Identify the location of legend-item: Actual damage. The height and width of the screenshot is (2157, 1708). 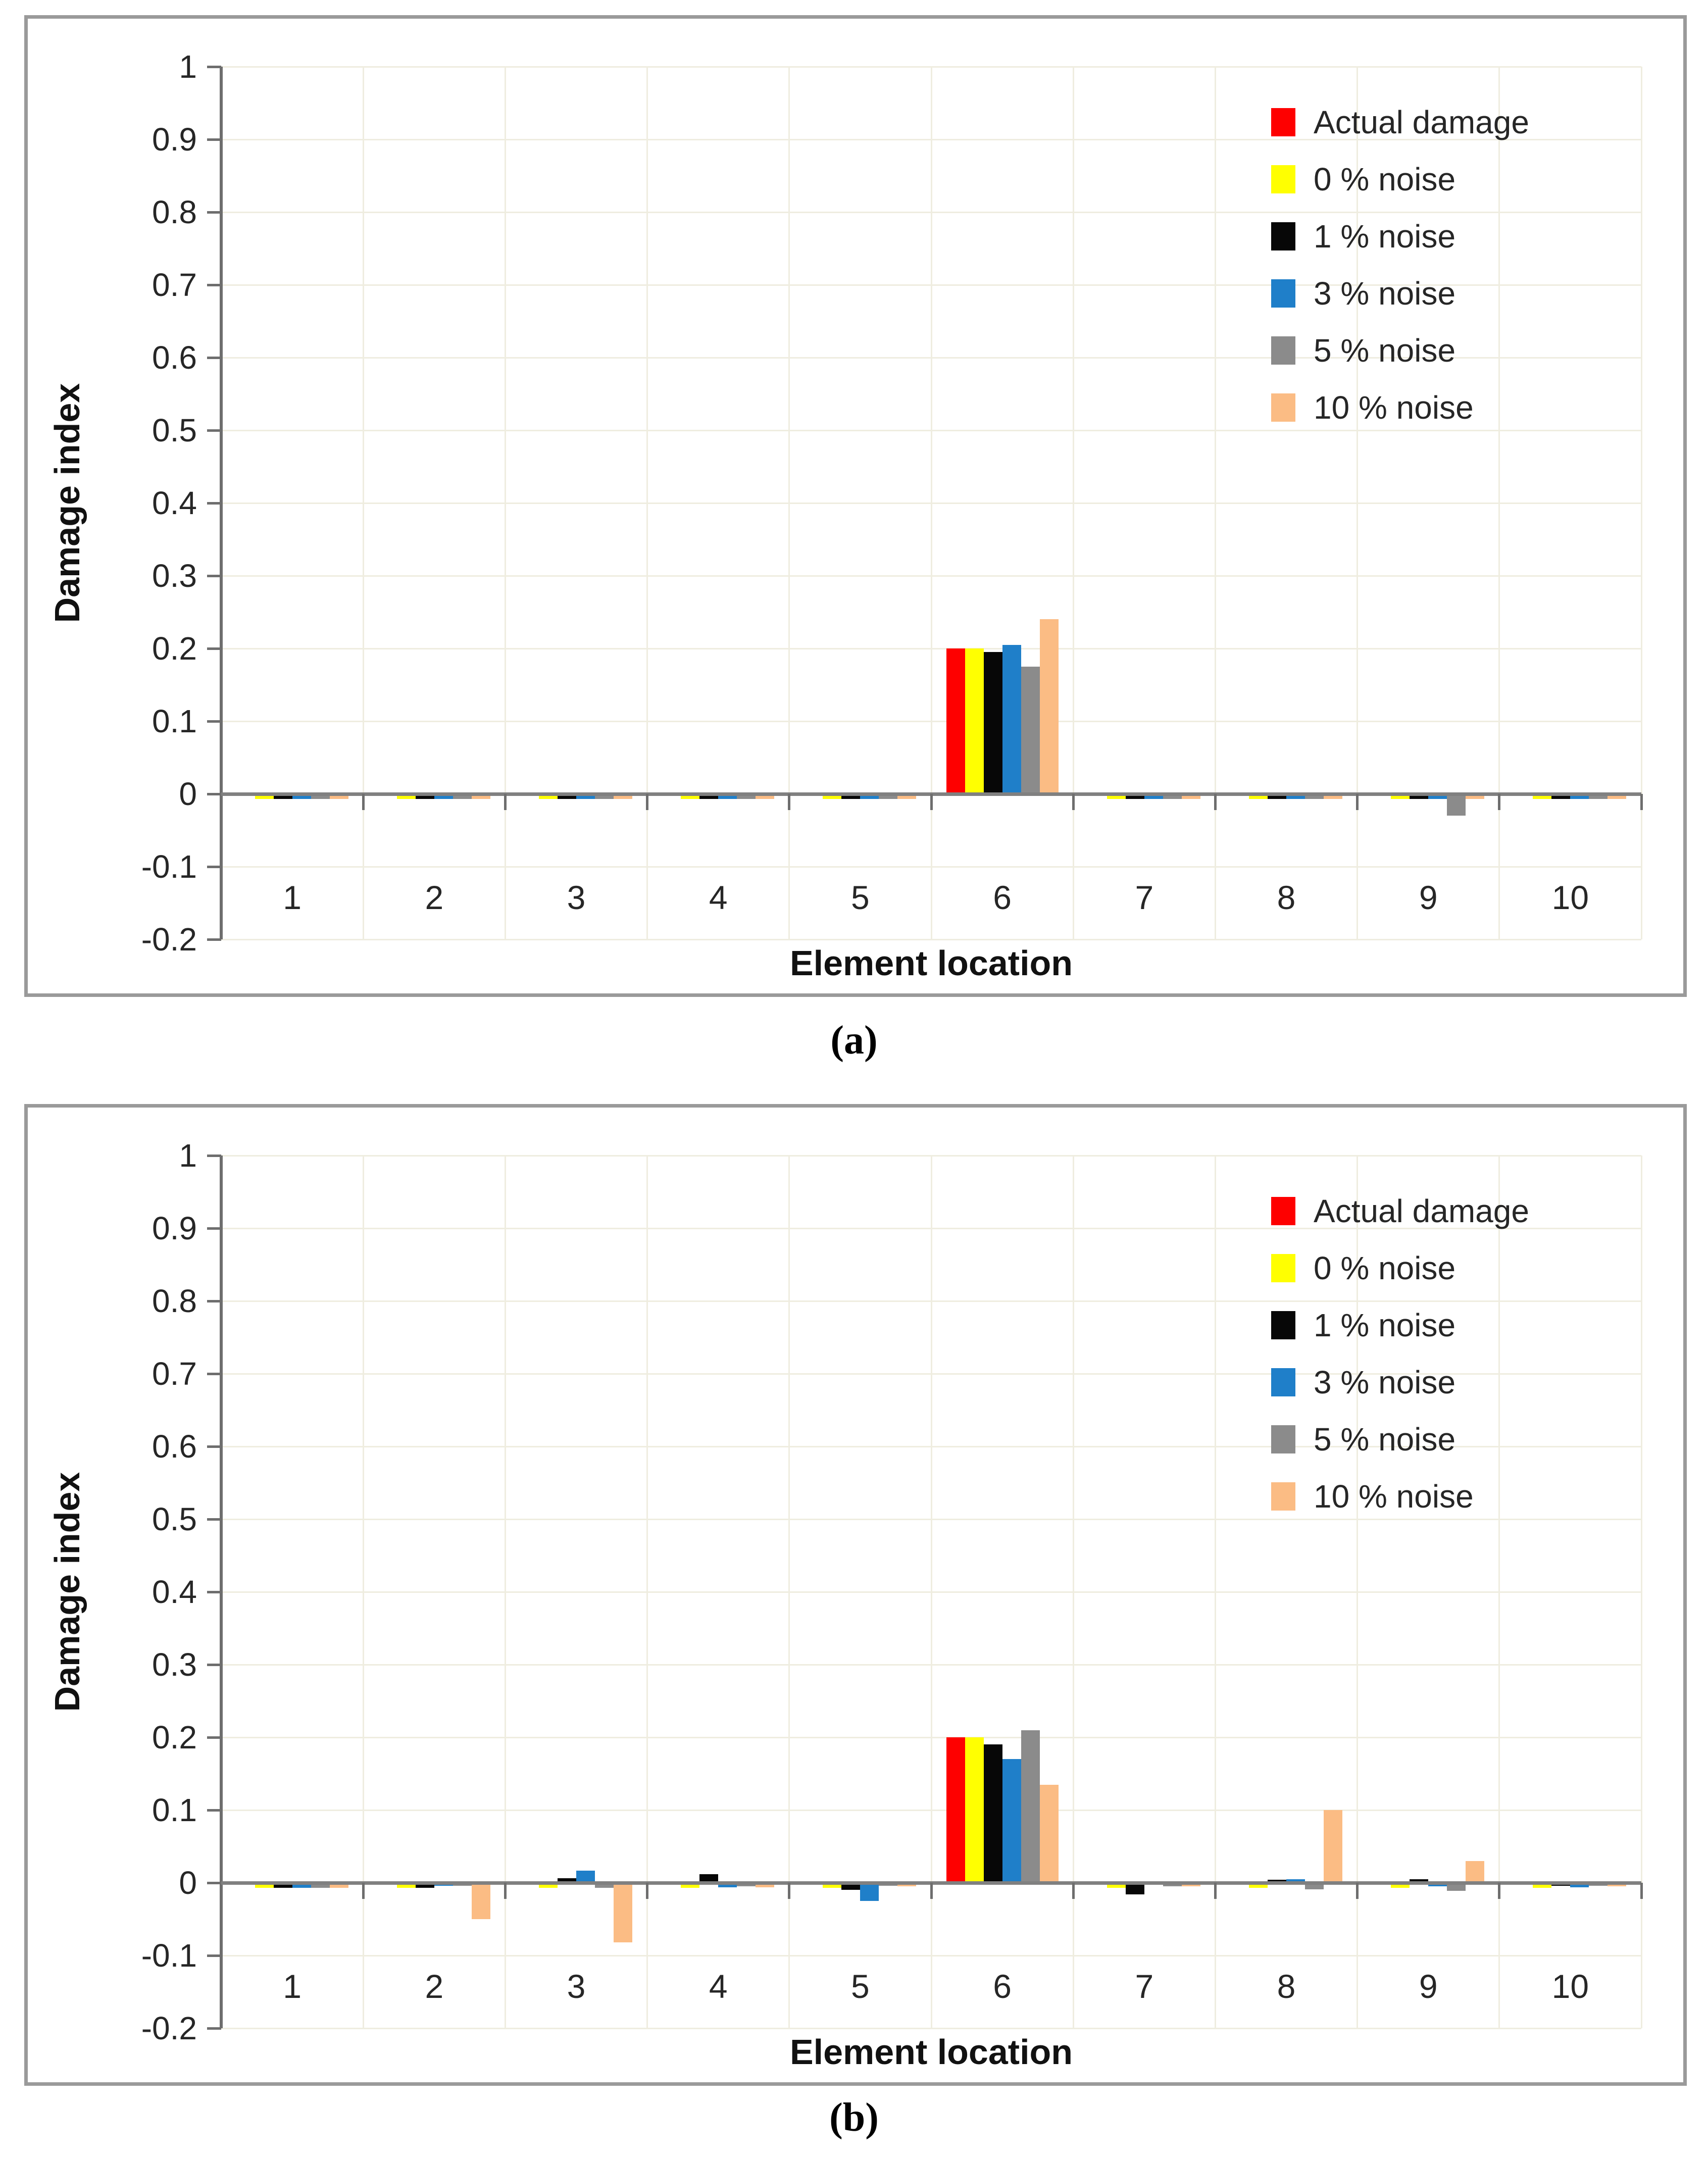
(1400, 1210).